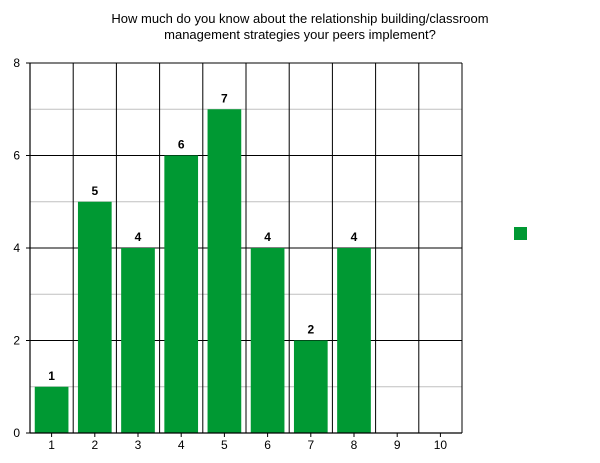  Describe the element at coordinates (181, 445) in the screenshot. I see `x-tick-label: 4` at that location.